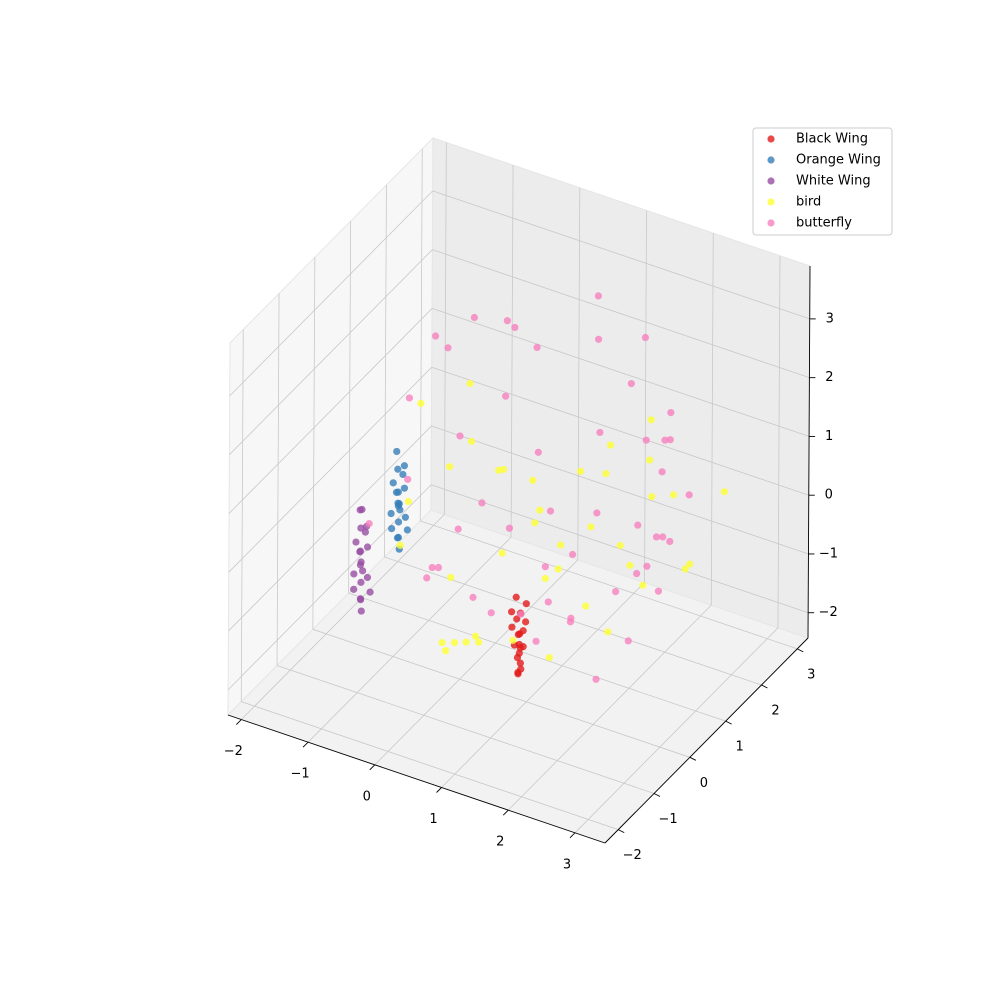 The width and height of the screenshot is (1000, 1004). I want to click on legend-label: bird, so click(808, 202).